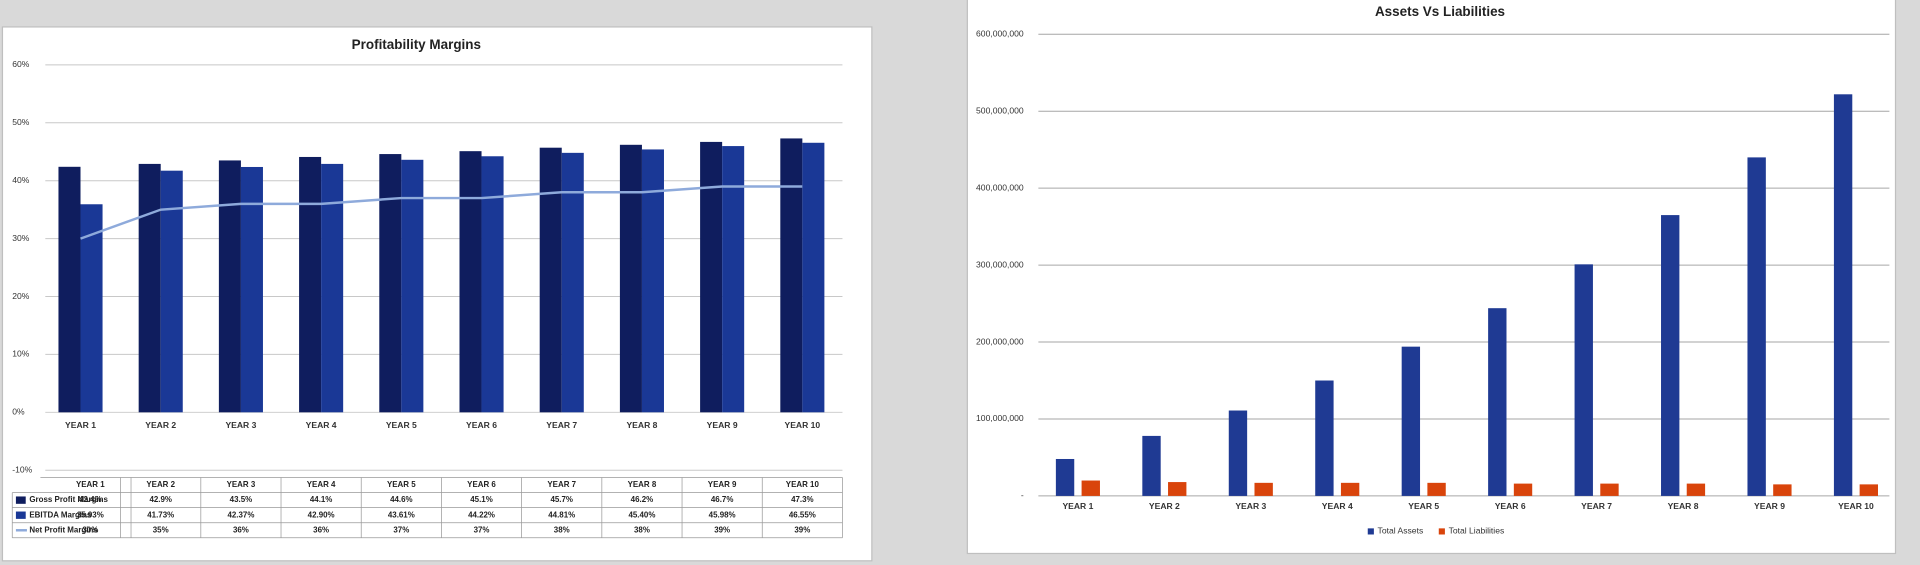 The height and width of the screenshot is (565, 1920). What do you see at coordinates (63, 529) in the screenshot?
I see `table-row-label: Net Profit Margins` at bounding box center [63, 529].